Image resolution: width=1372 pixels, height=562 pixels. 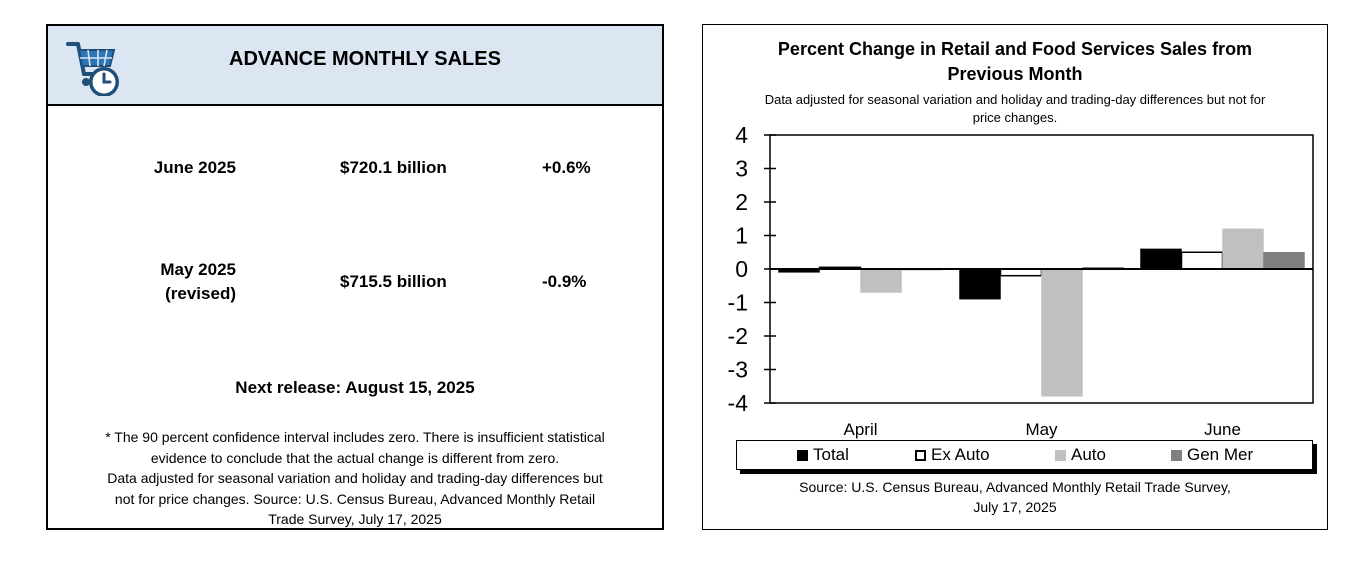 What do you see at coordinates (1041, 429) in the screenshot?
I see `x-category-label: May` at bounding box center [1041, 429].